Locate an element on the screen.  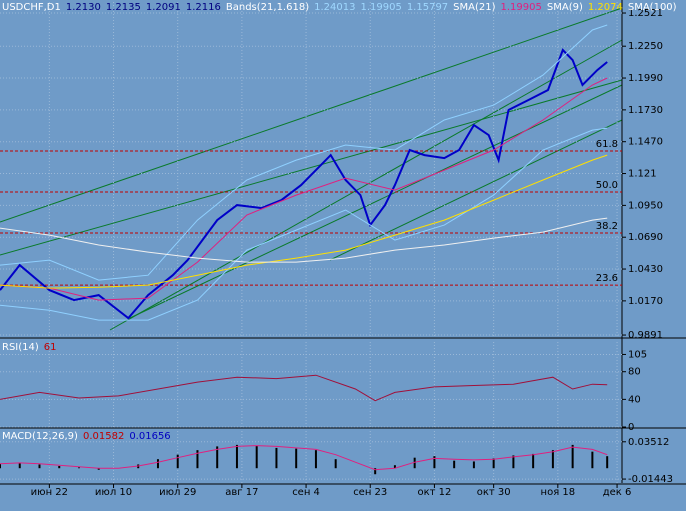
y-tick-label: 1.0690 is located at coordinates (645, 237).